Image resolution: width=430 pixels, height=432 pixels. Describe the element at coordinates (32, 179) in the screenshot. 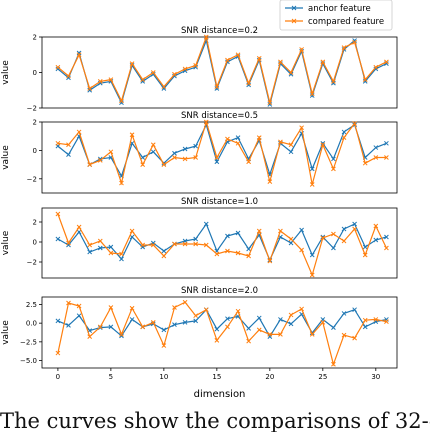

I see `y-tick-label: −2` at that location.